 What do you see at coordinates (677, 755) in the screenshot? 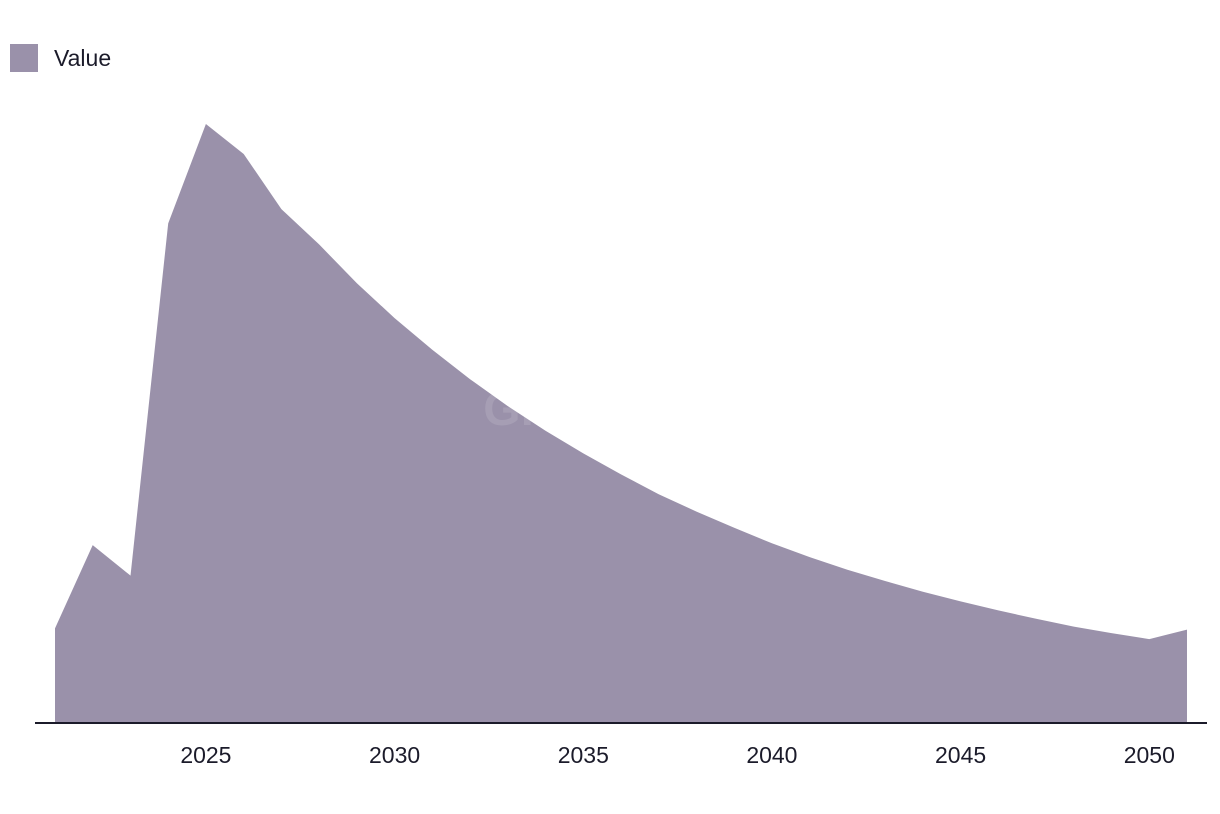
I see `x-axis-ticks: 2025 2030 2035 2040 2045 2050` at bounding box center [677, 755].